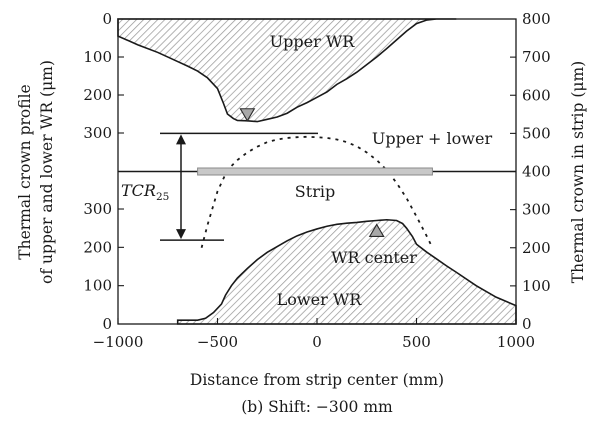 This screenshot has width=598, height=424. I want to click on x-tick-label: −500, so click(217, 342).